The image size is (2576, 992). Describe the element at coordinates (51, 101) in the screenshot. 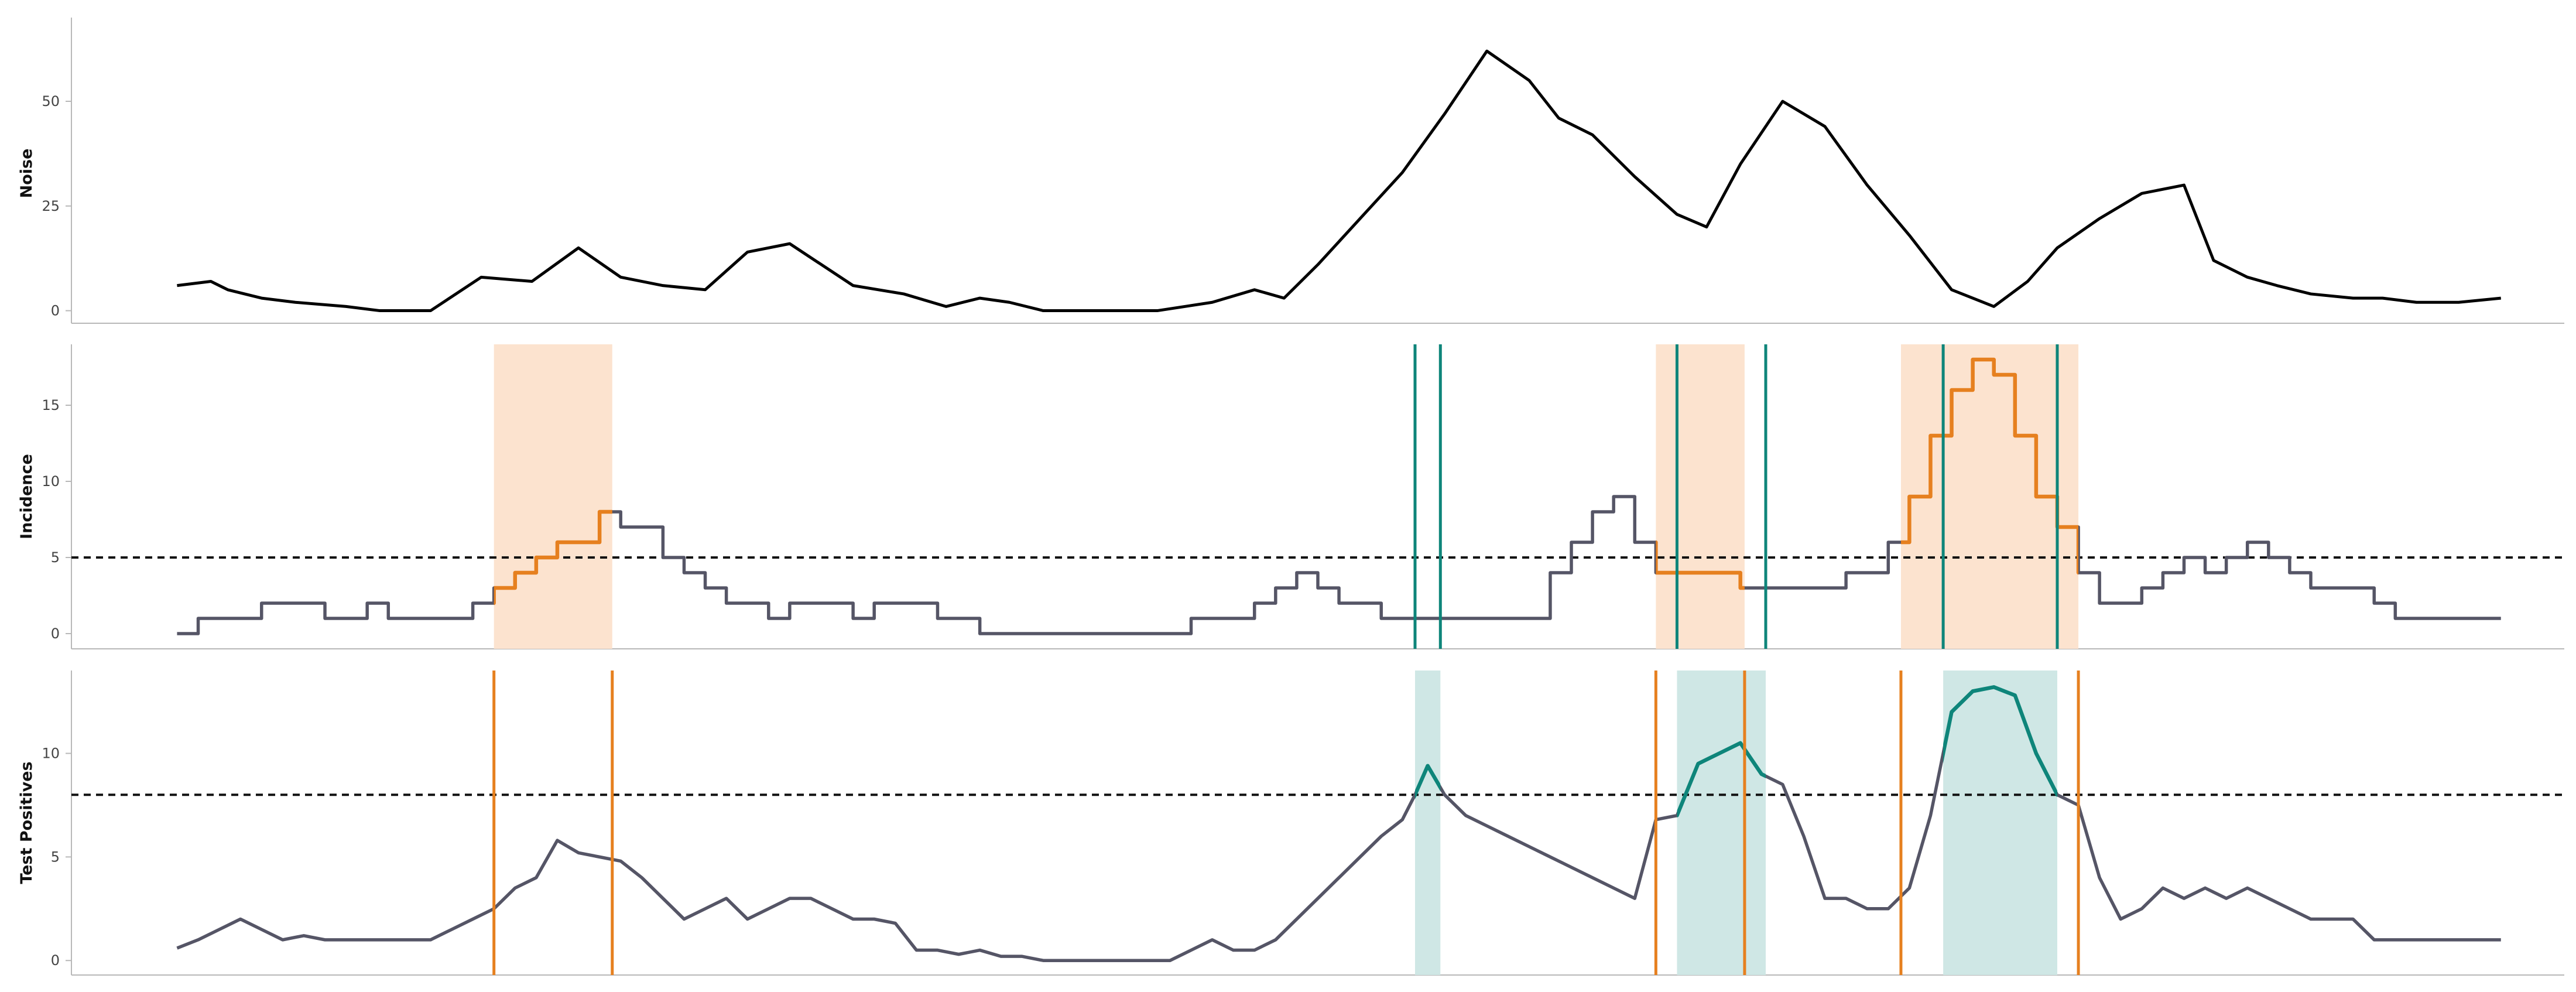

I see `noise-ytick-label-2: 50` at that location.